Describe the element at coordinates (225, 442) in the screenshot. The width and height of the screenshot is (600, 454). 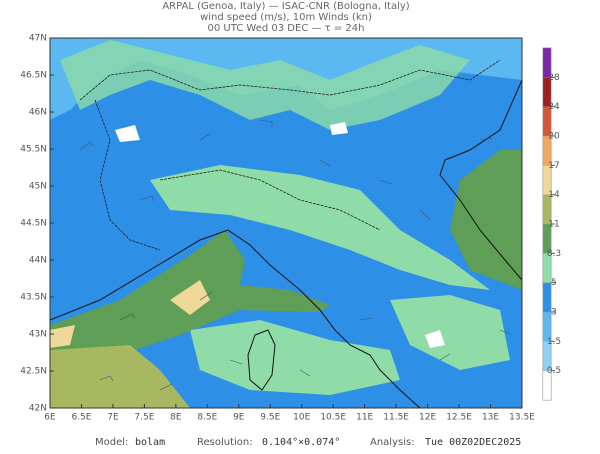
I see `footer-label: Resolution:` at that location.